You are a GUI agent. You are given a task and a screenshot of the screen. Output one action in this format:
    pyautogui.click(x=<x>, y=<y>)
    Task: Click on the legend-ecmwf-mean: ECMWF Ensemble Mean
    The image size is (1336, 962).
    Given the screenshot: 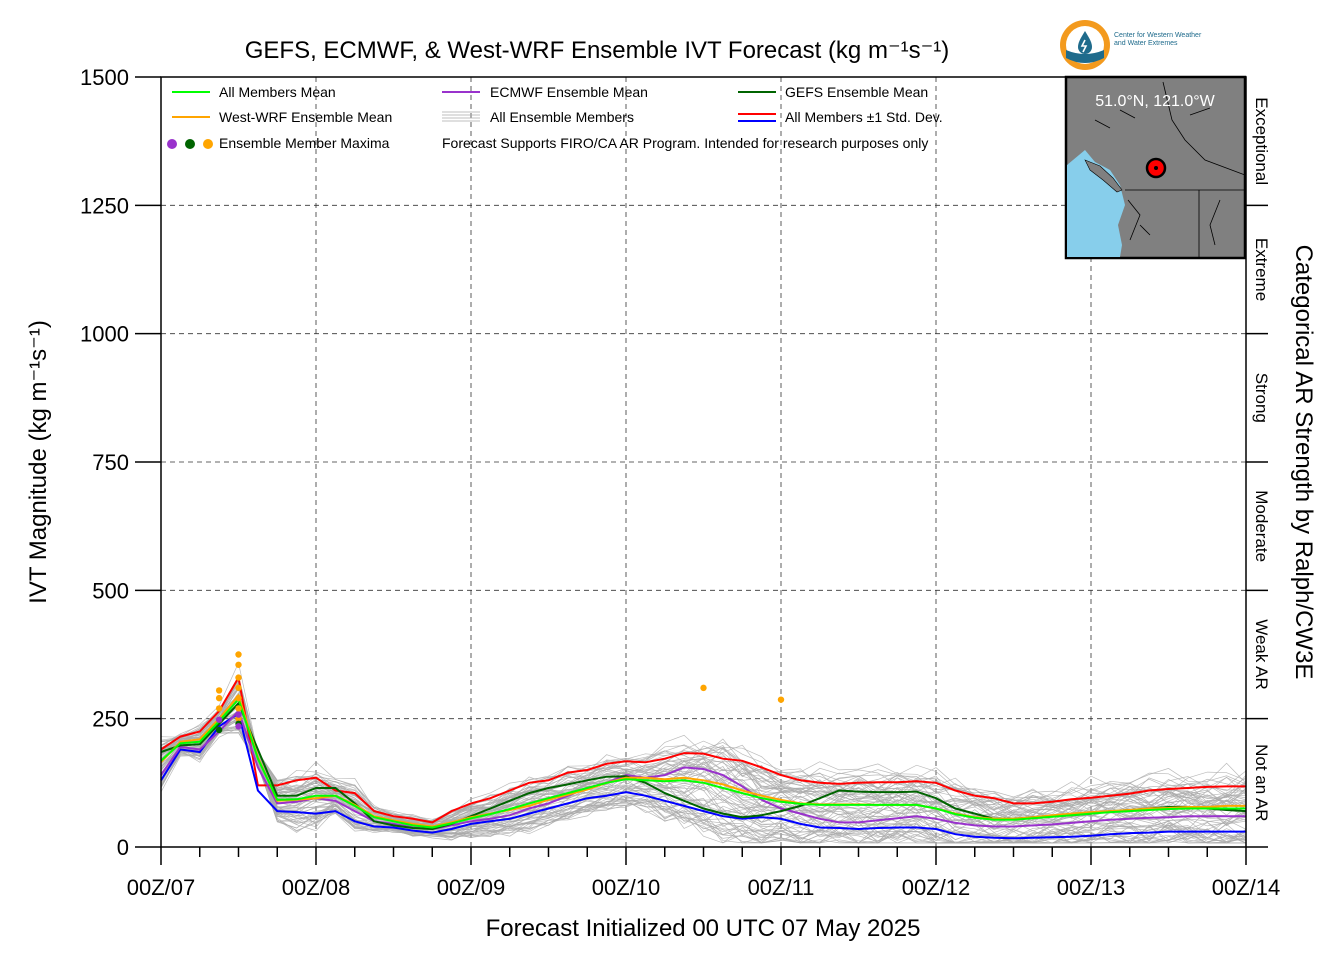 What is the action you would take?
    pyautogui.click(x=569, y=92)
    